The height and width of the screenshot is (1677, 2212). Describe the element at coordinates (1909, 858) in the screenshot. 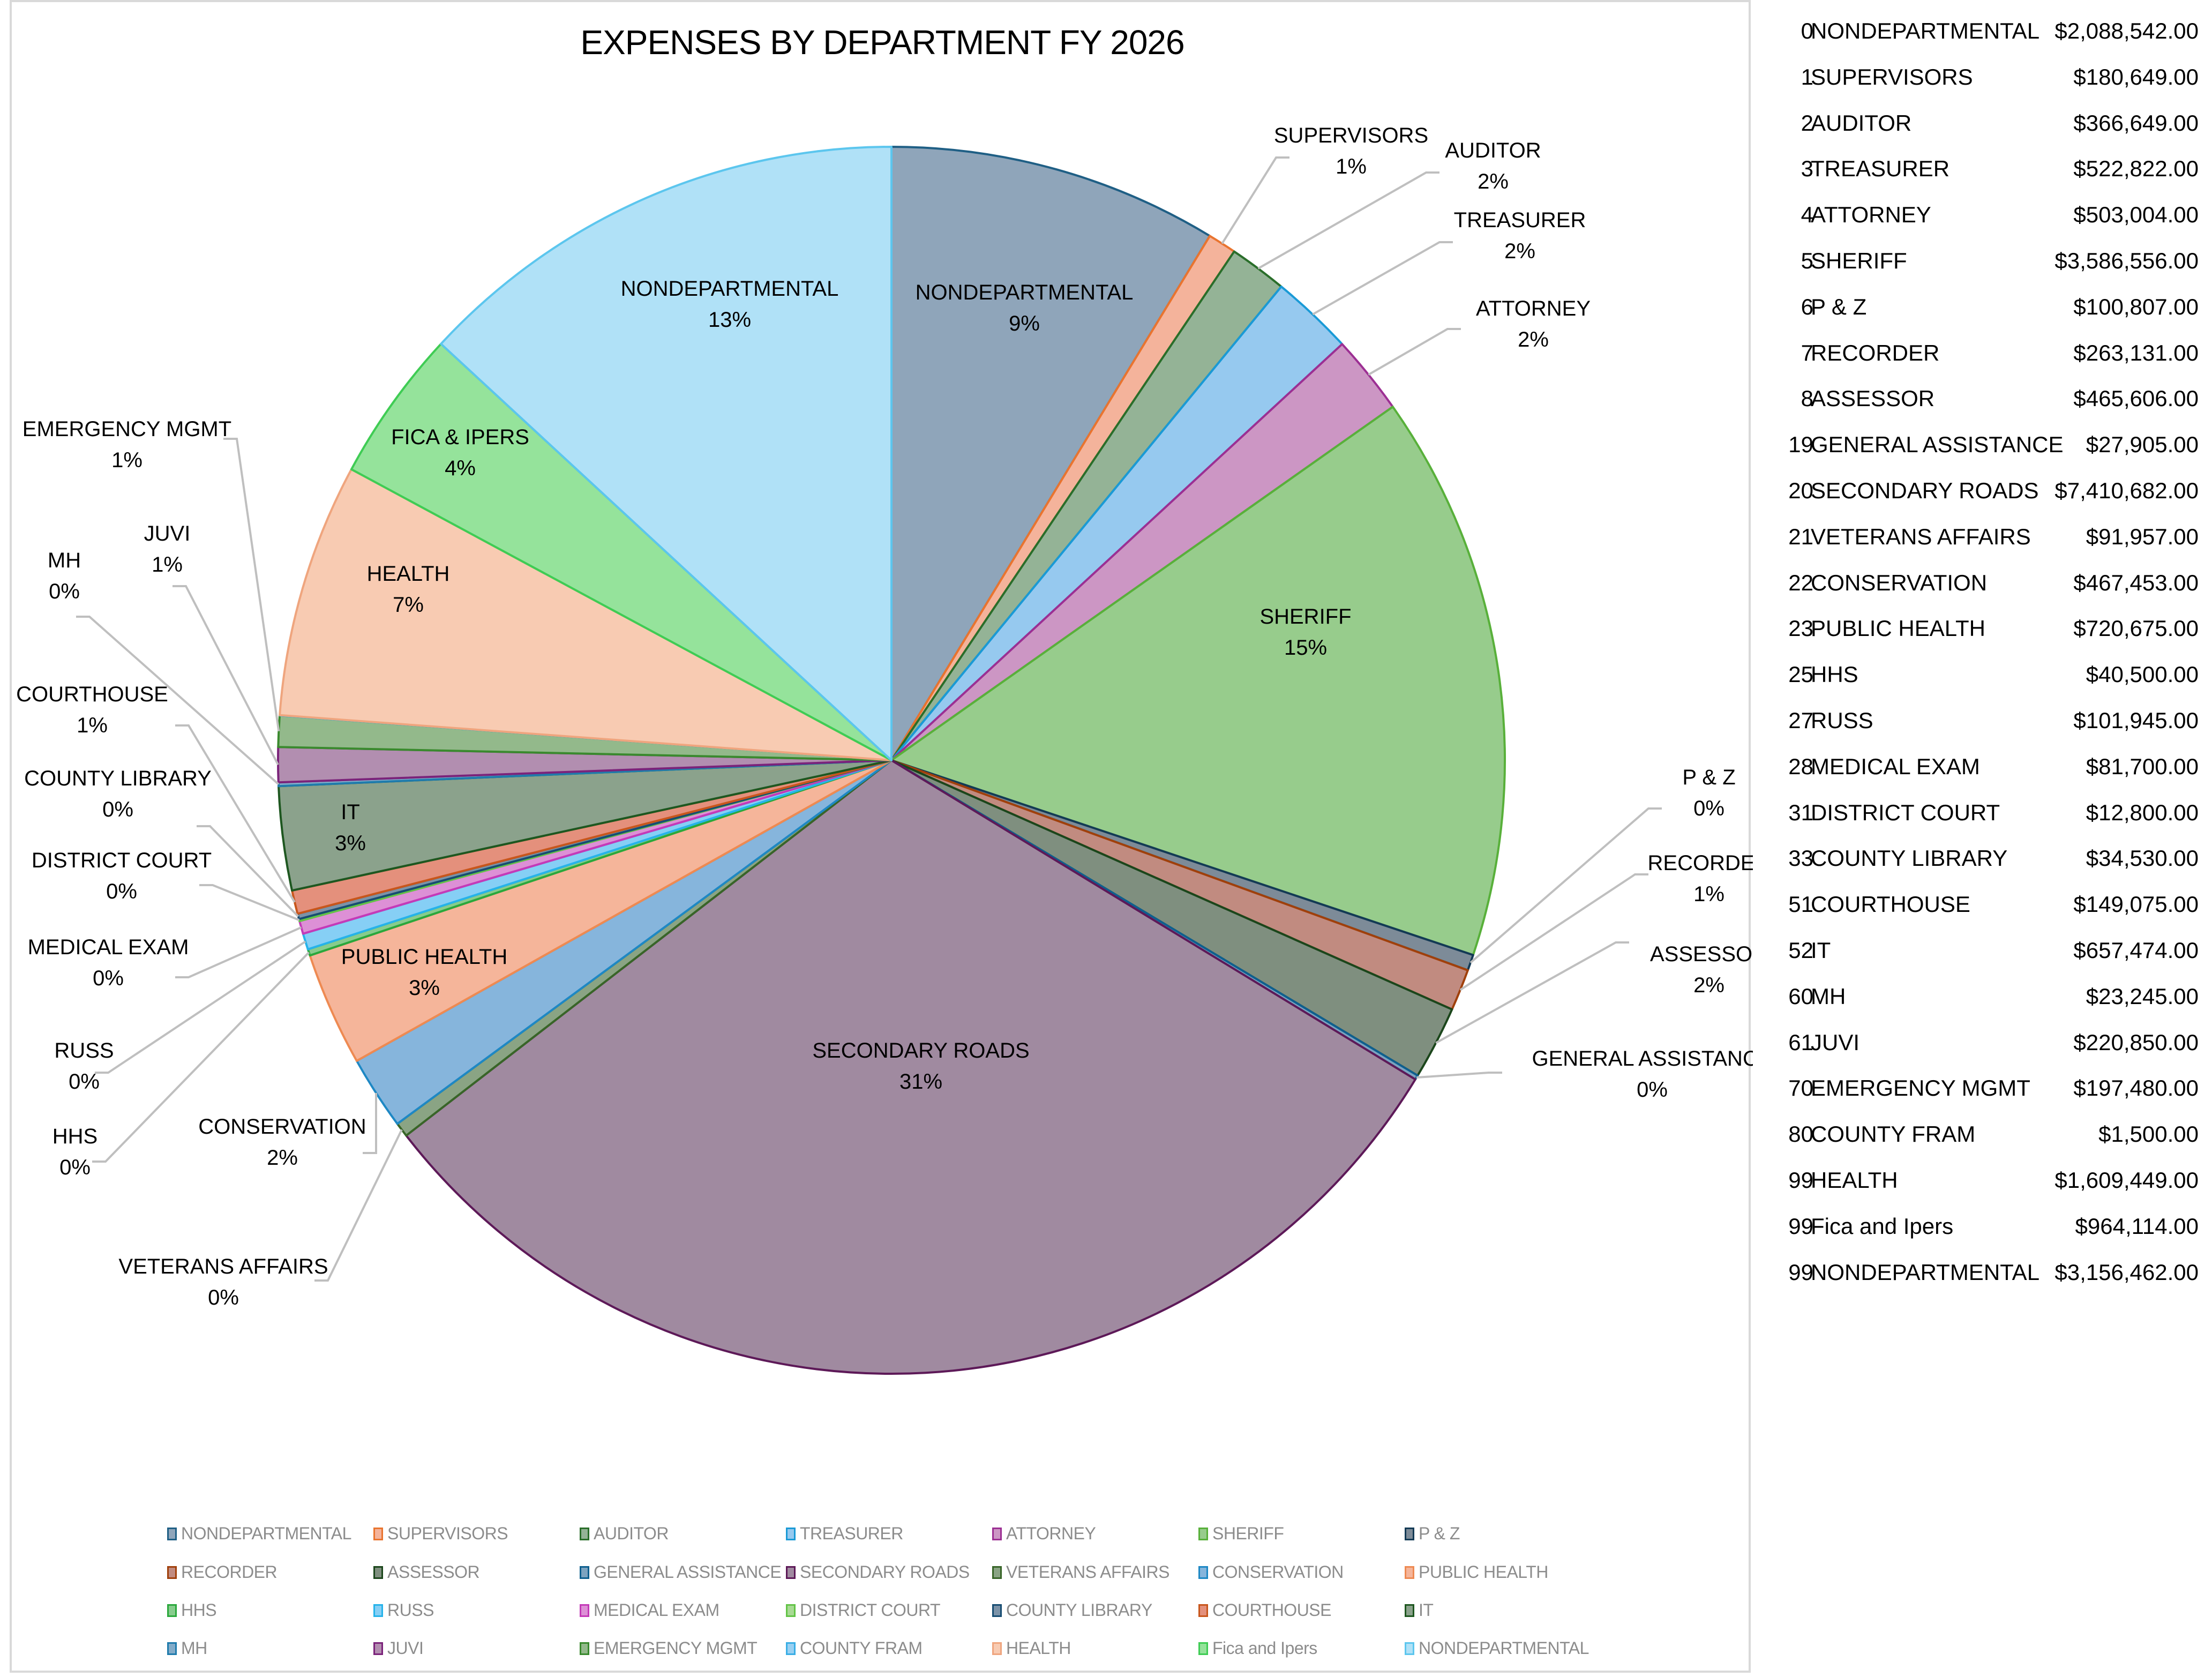

I see `dept-name: COUNTY LIBRARY` at that location.